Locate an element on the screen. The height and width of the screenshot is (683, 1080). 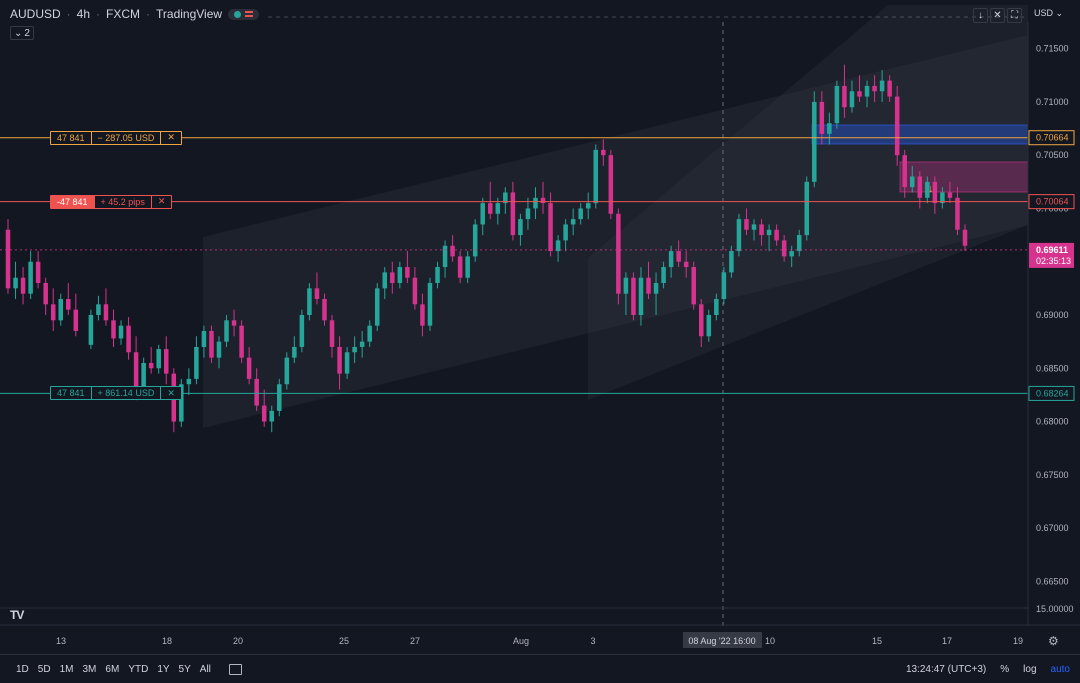
tradingview-logo: TV is located at coordinates (17, 615).